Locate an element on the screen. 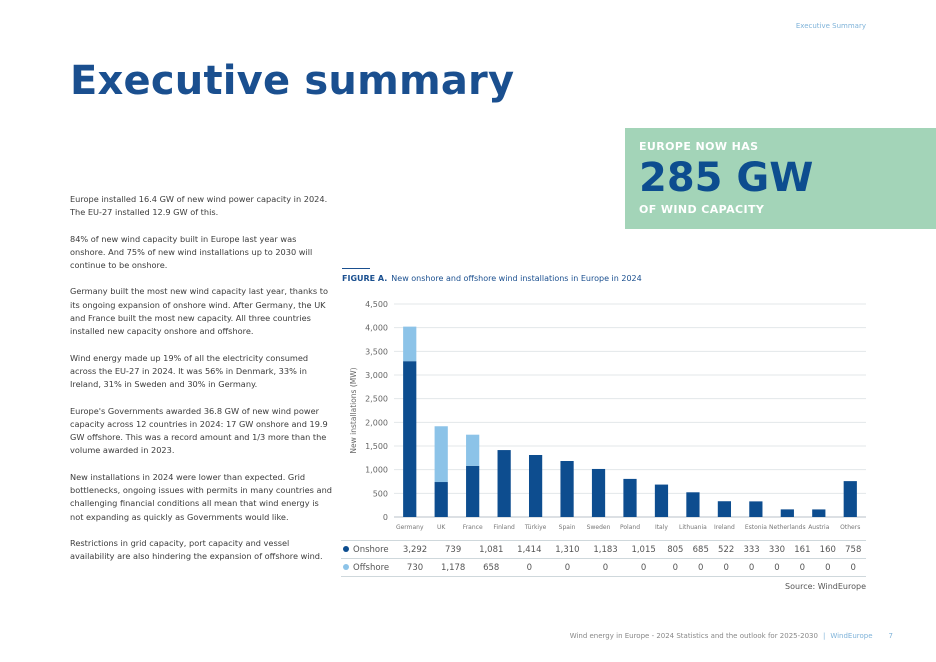  legend-entry: Onshore is located at coordinates (368, 549).